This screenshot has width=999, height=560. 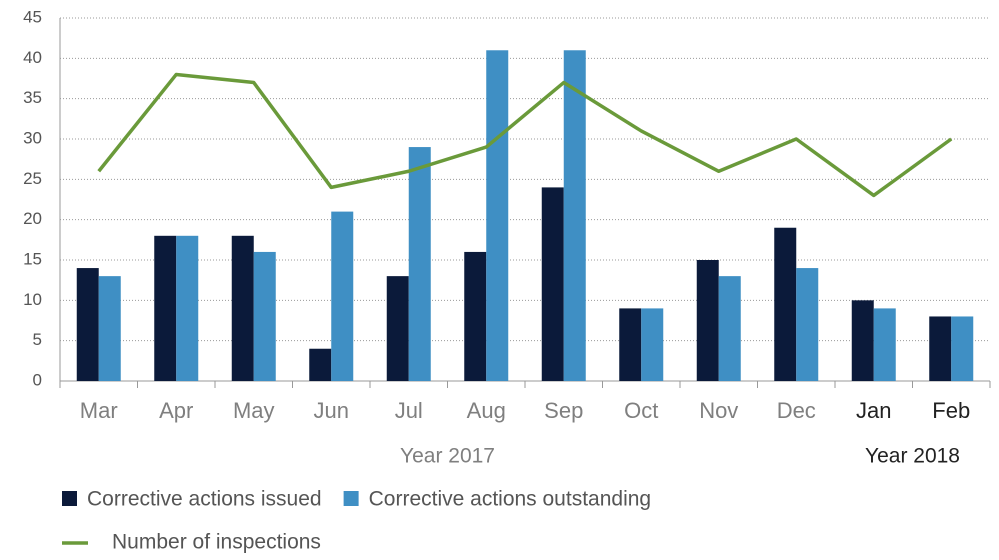 I want to click on y-tick-label: 20, so click(x=32, y=218).